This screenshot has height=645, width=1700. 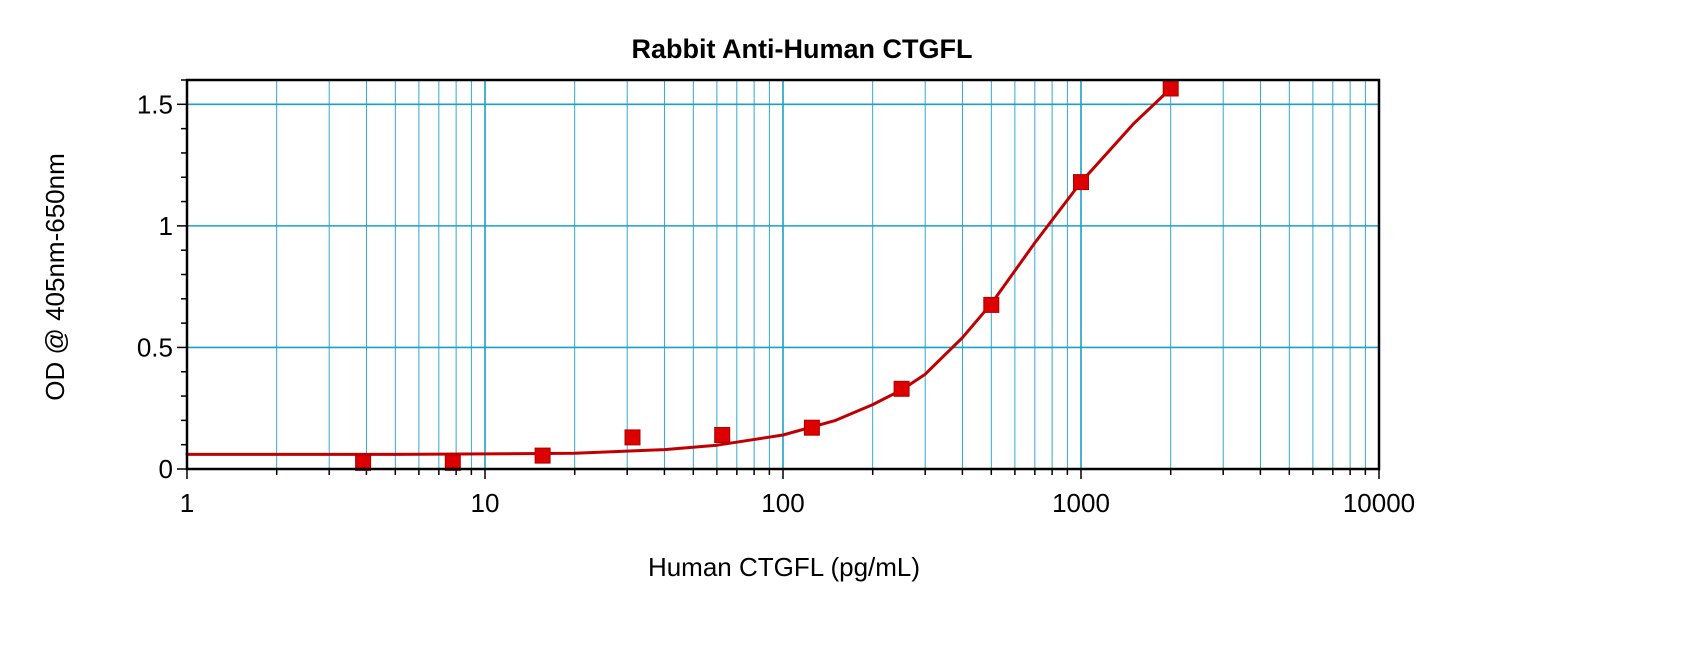 What do you see at coordinates (187, 503) in the screenshot?
I see `x-tick-label: 1` at bounding box center [187, 503].